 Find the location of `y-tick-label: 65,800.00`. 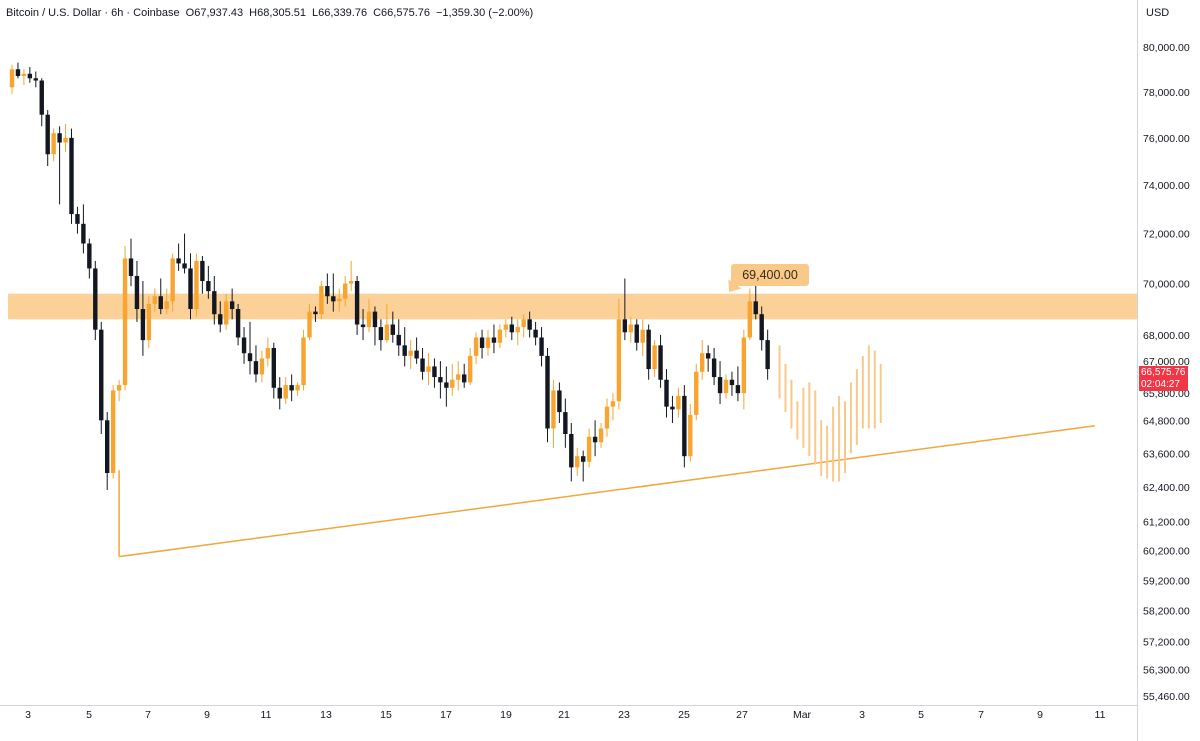

y-tick-label: 65,800.00 is located at coordinates (1166, 394).